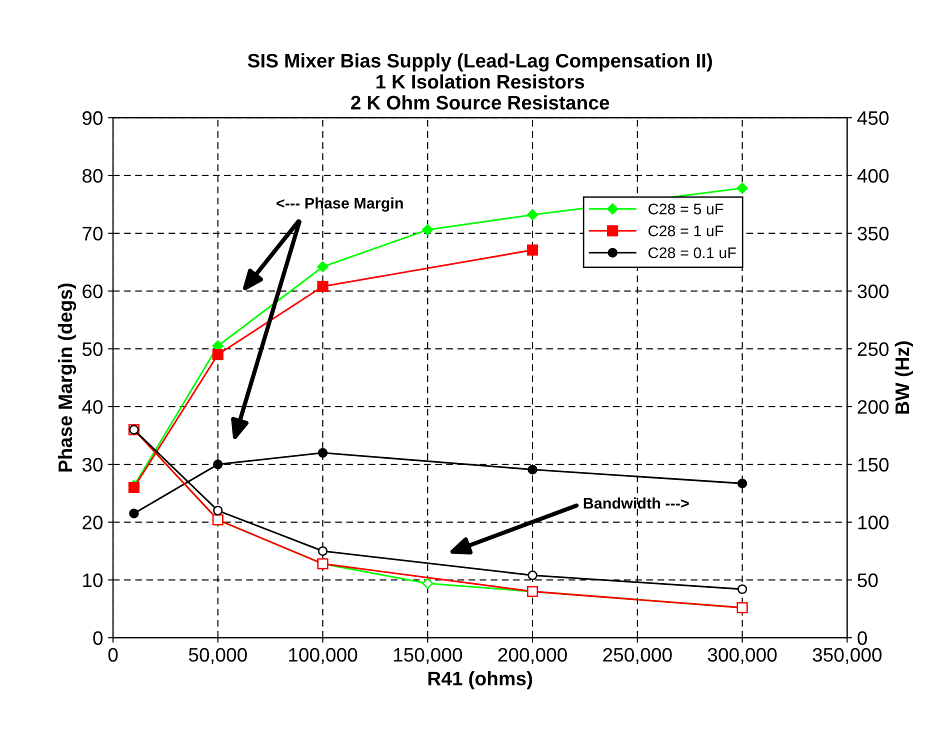  I want to click on legend-label: C28 = 0.1 uF, so click(692, 252).